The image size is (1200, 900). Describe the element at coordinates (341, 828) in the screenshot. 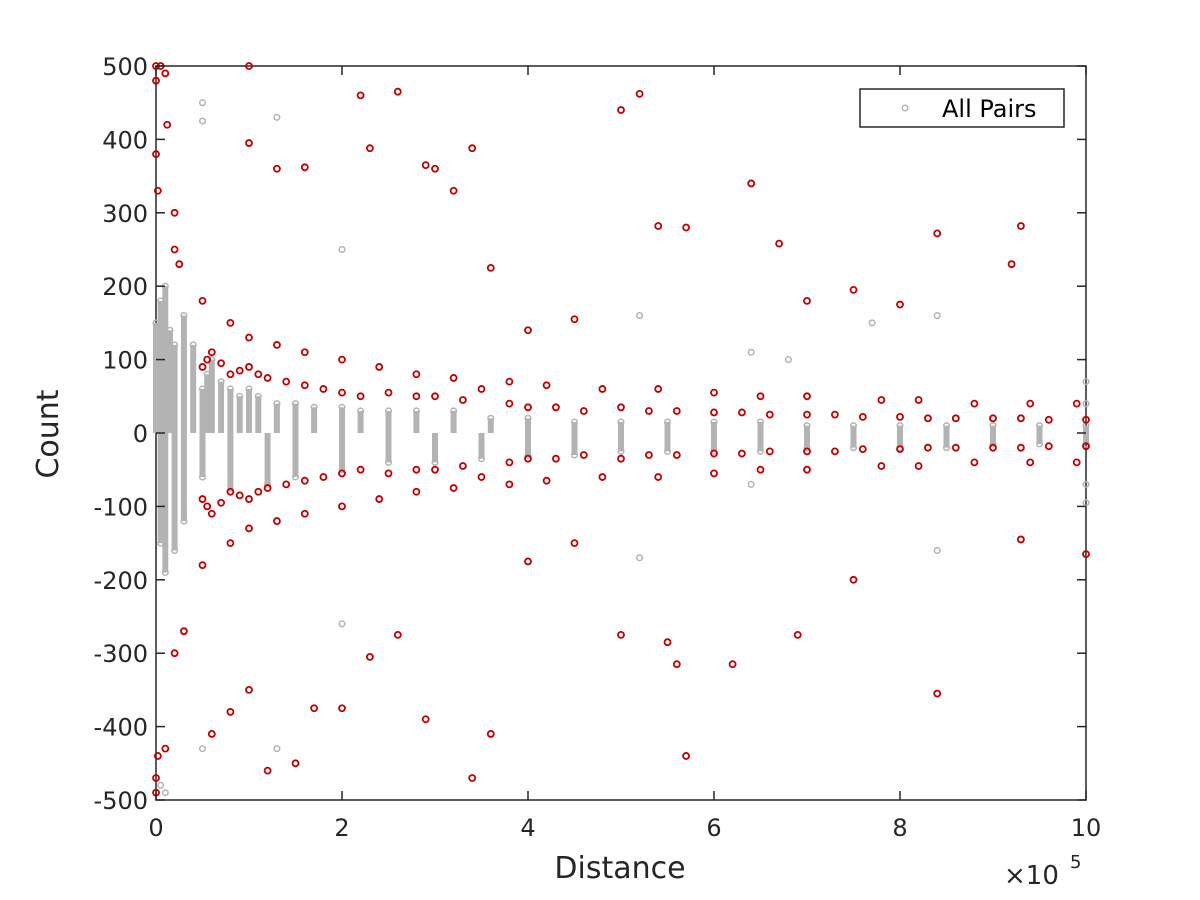

I see `x-tick-label: 2` at that location.